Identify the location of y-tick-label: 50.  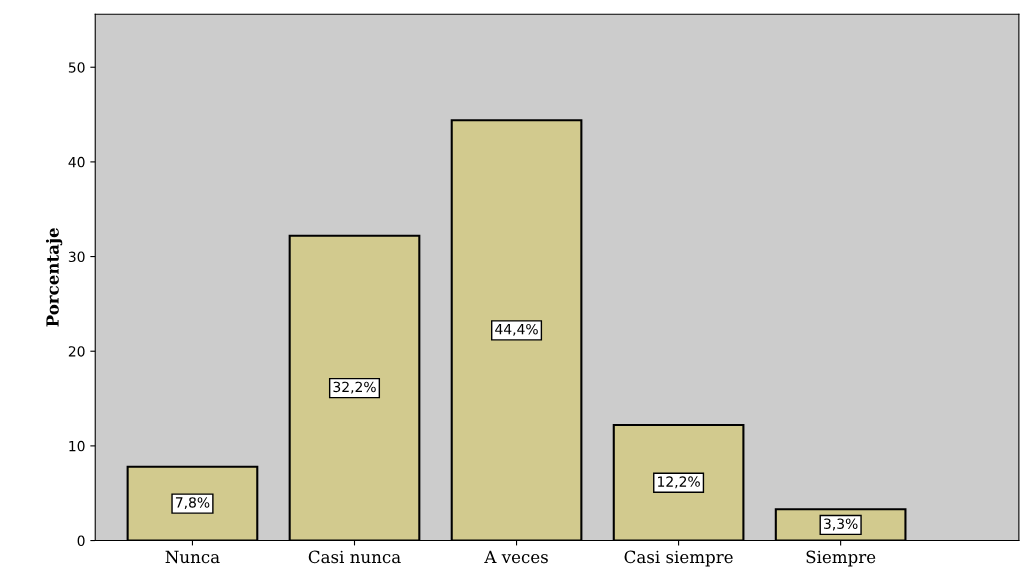
(76, 67).